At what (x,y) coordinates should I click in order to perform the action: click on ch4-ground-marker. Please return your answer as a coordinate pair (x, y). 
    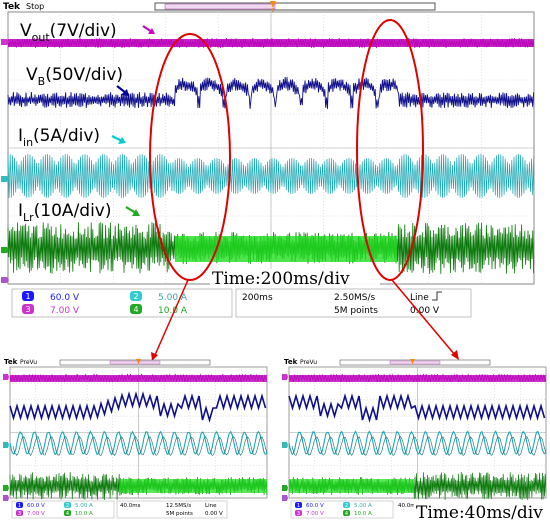
    Looking at the image, I should click on (5, 250).